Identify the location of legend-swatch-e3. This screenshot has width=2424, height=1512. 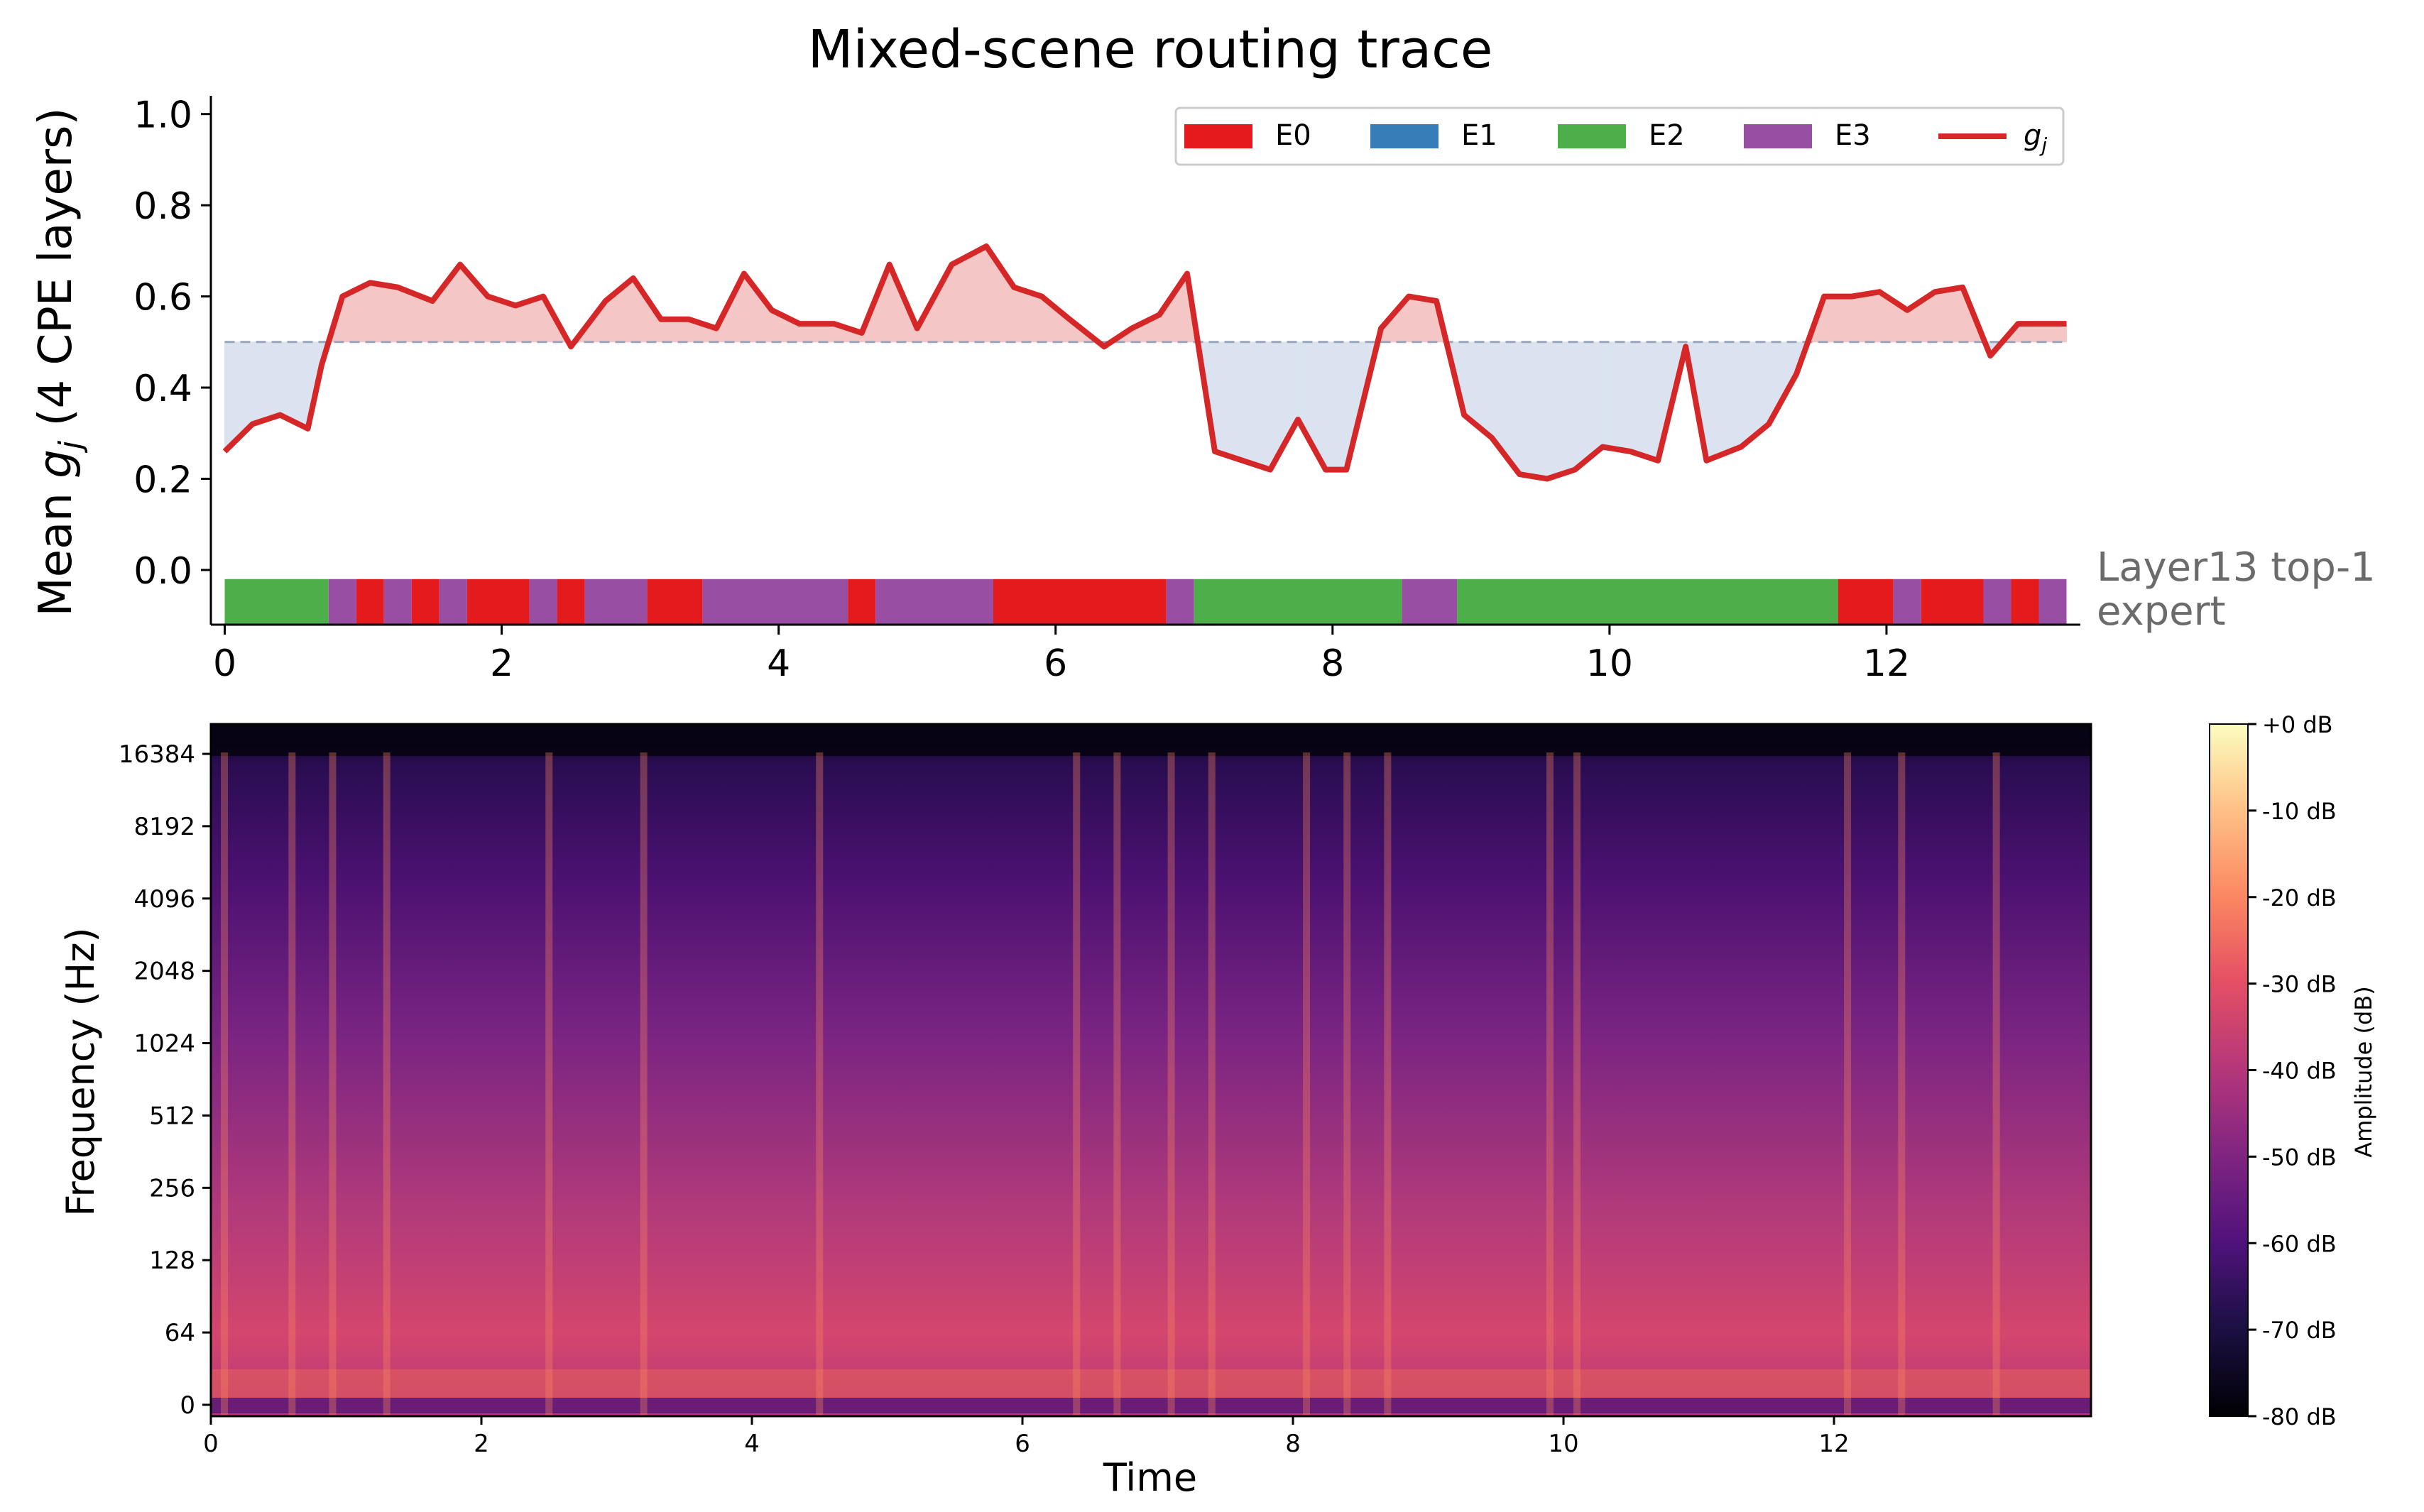
(1778, 136).